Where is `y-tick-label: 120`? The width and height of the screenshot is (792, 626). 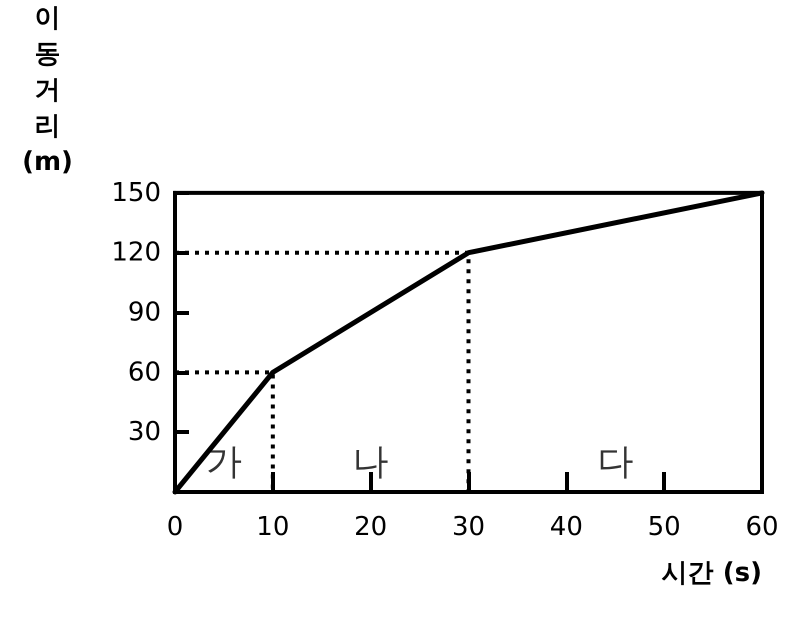 y-tick-label: 120 is located at coordinates (136, 253).